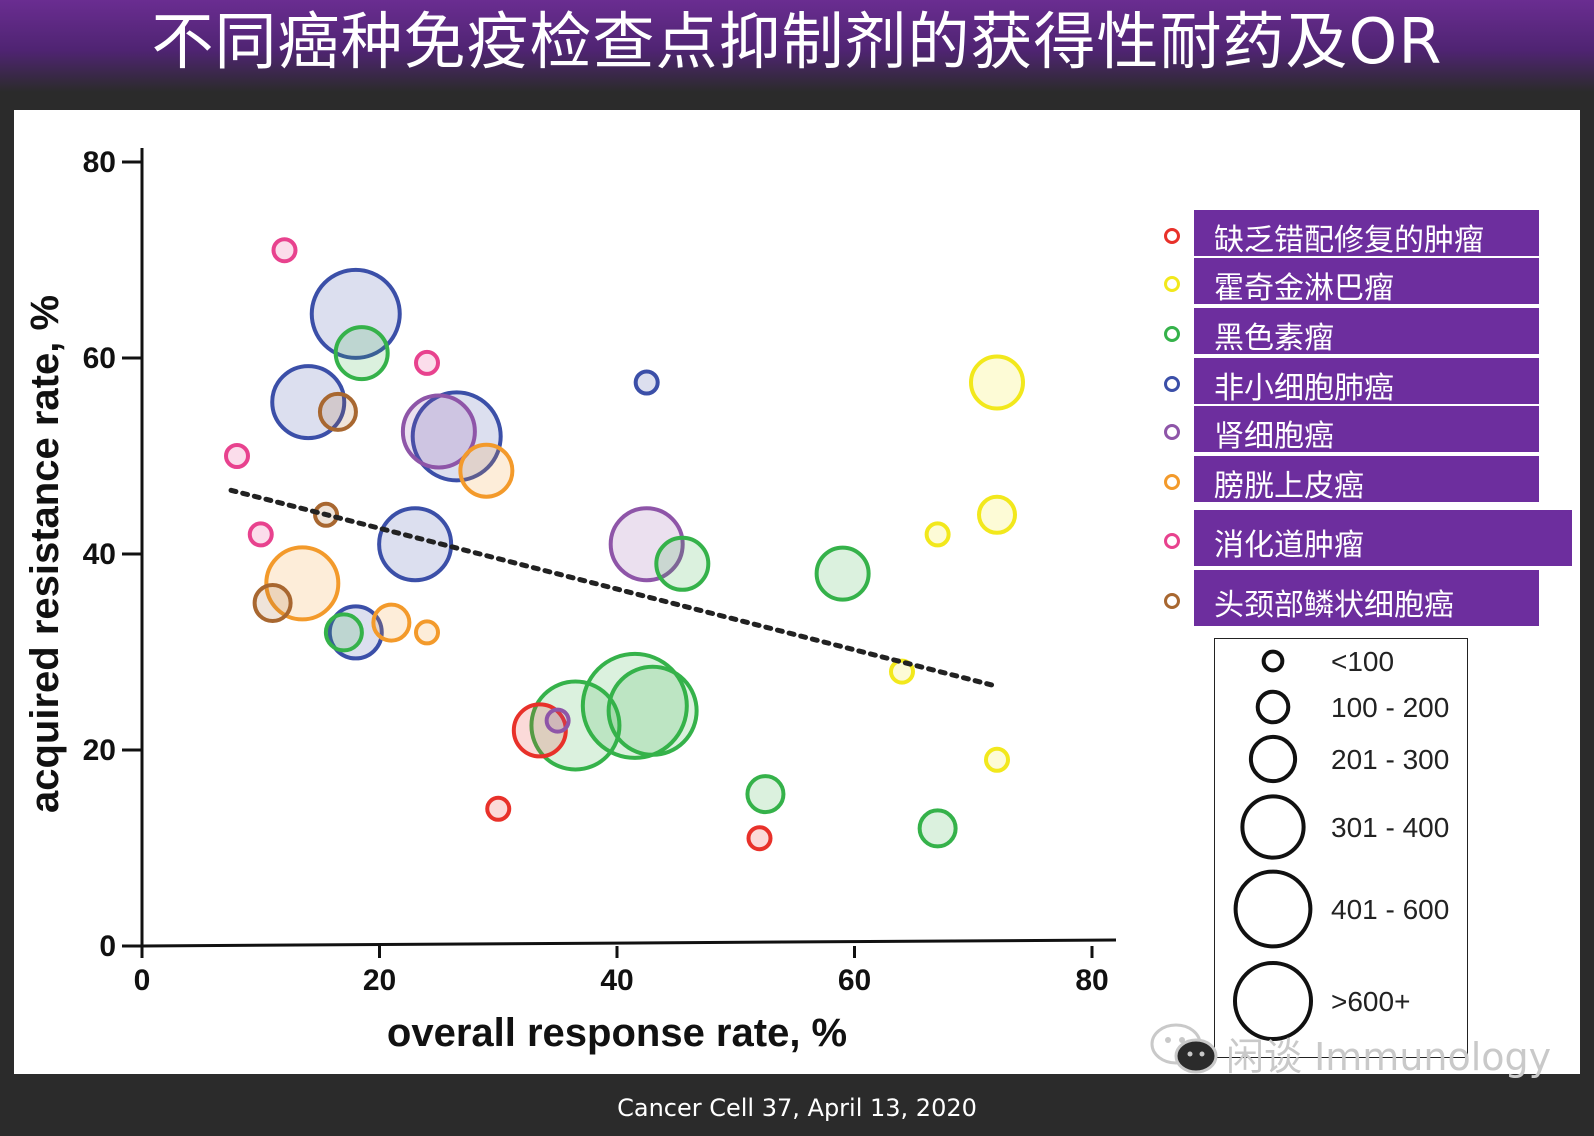 The height and width of the screenshot is (1136, 1594). What do you see at coordinates (1366, 430) in the screenshot?
I see `legend-label: 肾细胞癌` at bounding box center [1366, 430].